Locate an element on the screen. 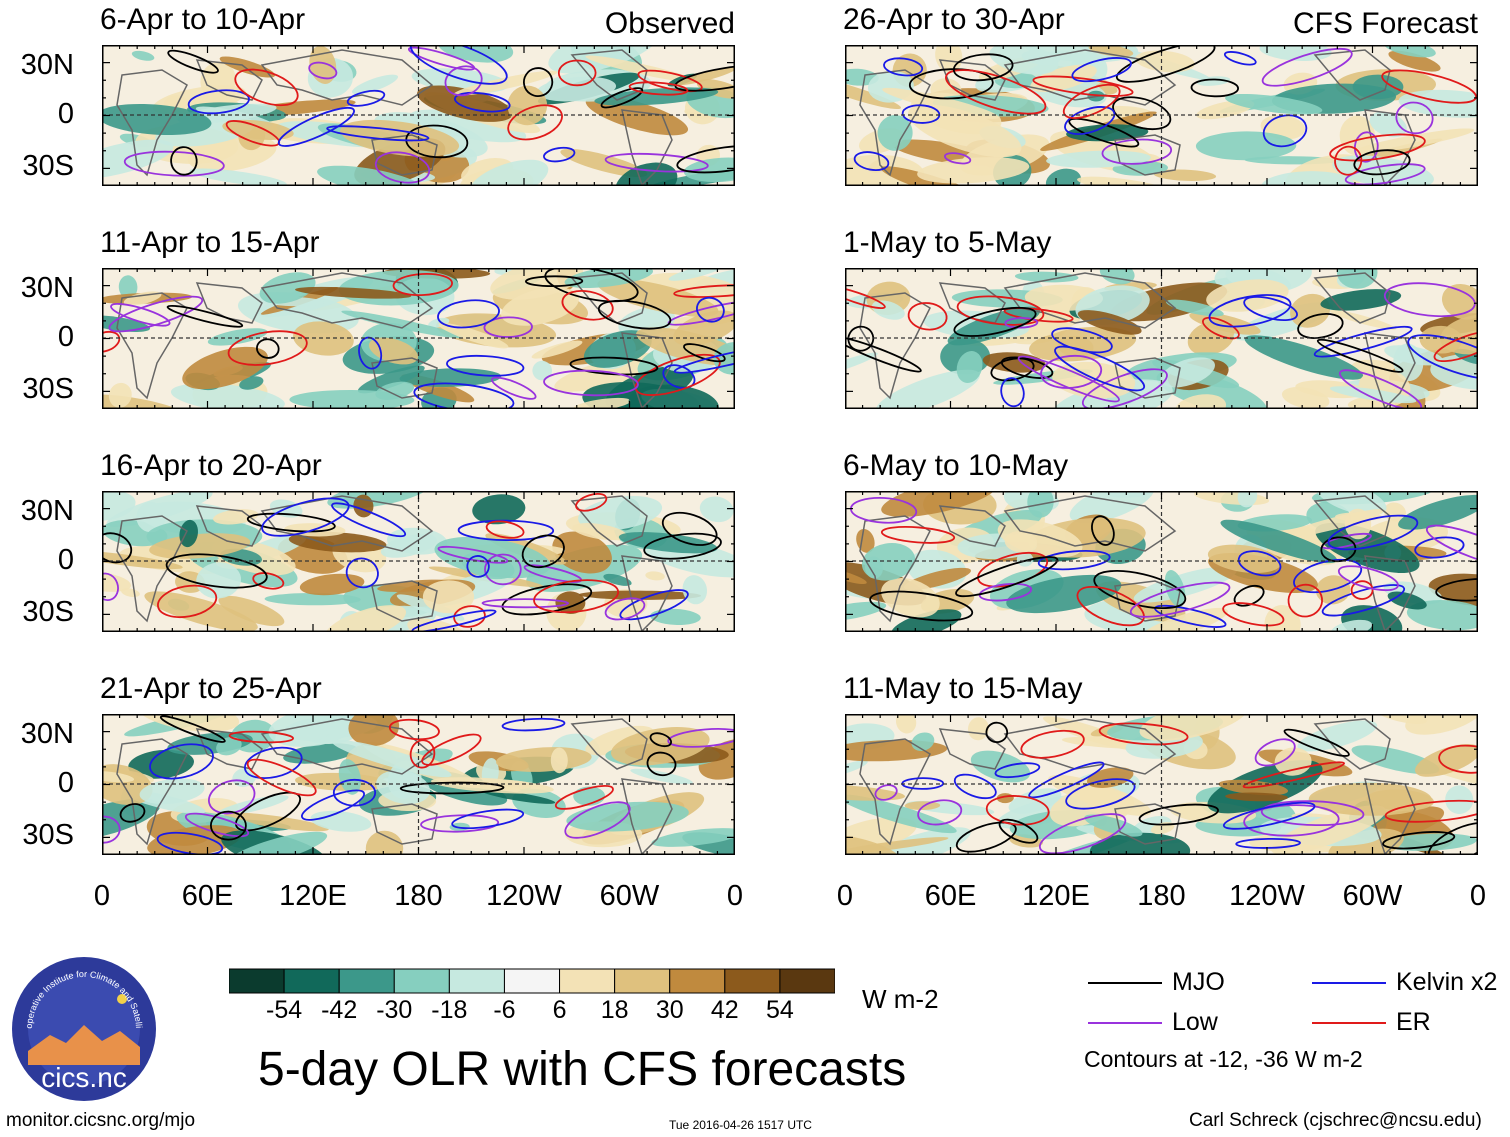  colorbar-tick-label: 30 is located at coordinates (669, 1010).